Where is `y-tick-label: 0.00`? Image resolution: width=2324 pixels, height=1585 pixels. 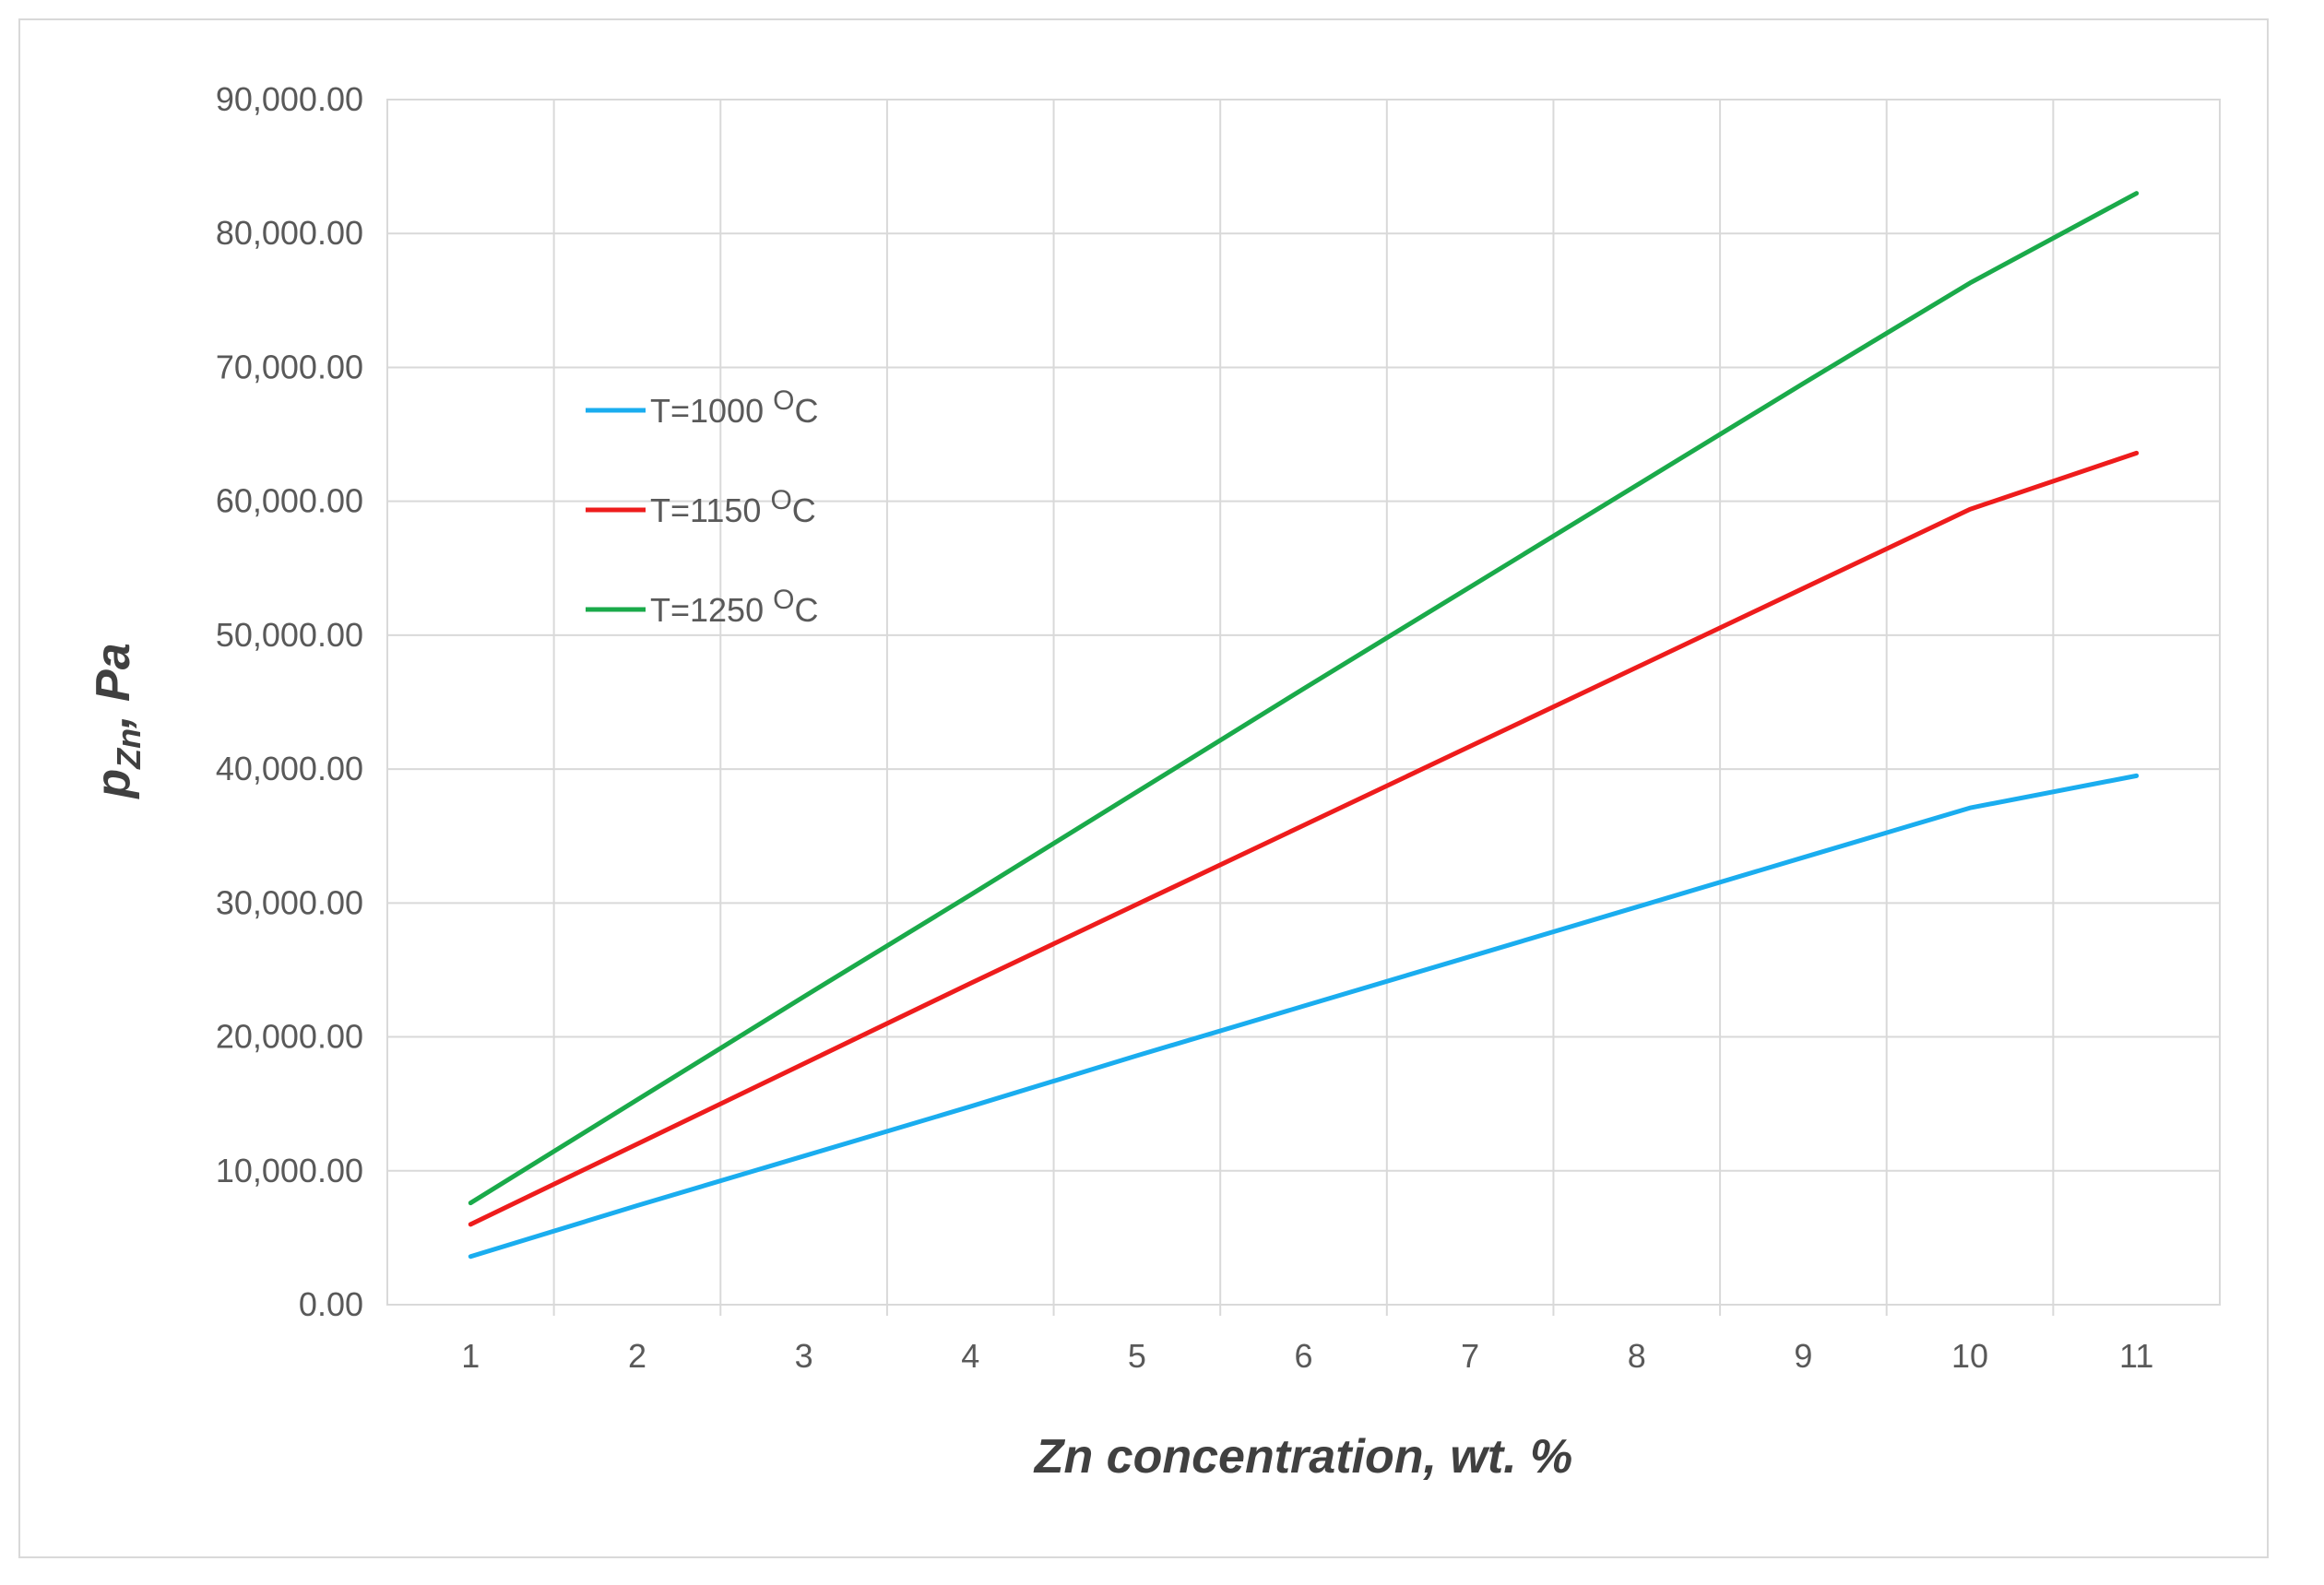
y-tick-label: 0.00 is located at coordinates (331, 1304).